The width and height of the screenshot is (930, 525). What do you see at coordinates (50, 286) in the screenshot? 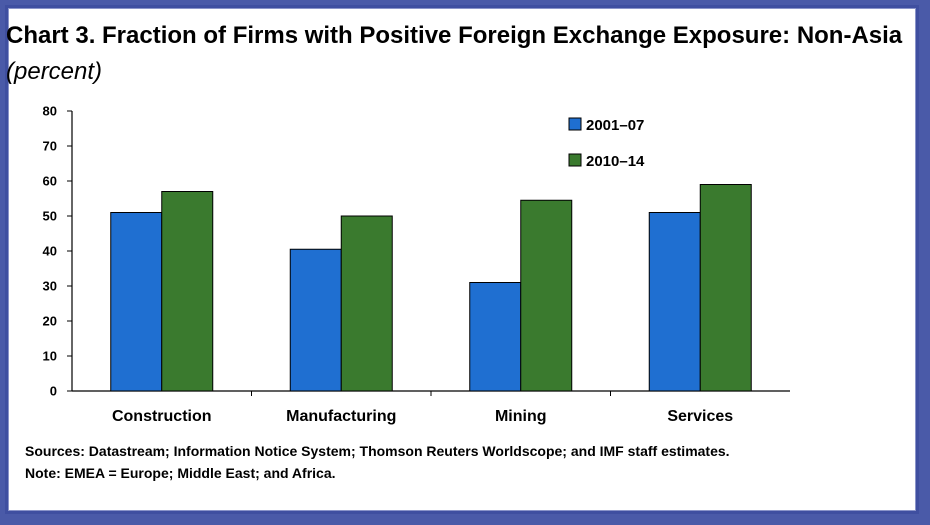
I see `y-tick-label: 30` at bounding box center [50, 286].